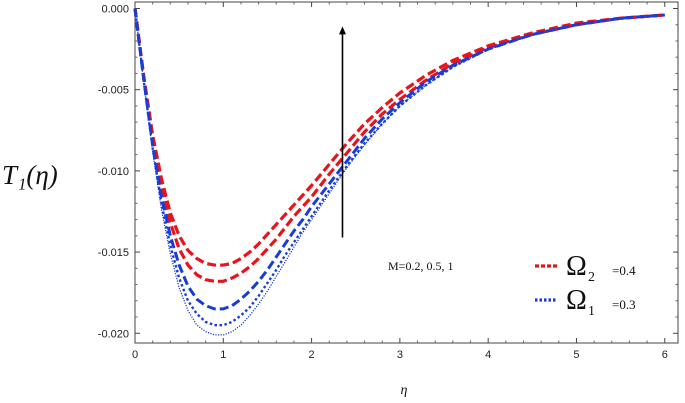 This screenshot has height=403, width=685. What do you see at coordinates (576, 300) in the screenshot?
I see `legend-symbol-2: Ω` at bounding box center [576, 300].